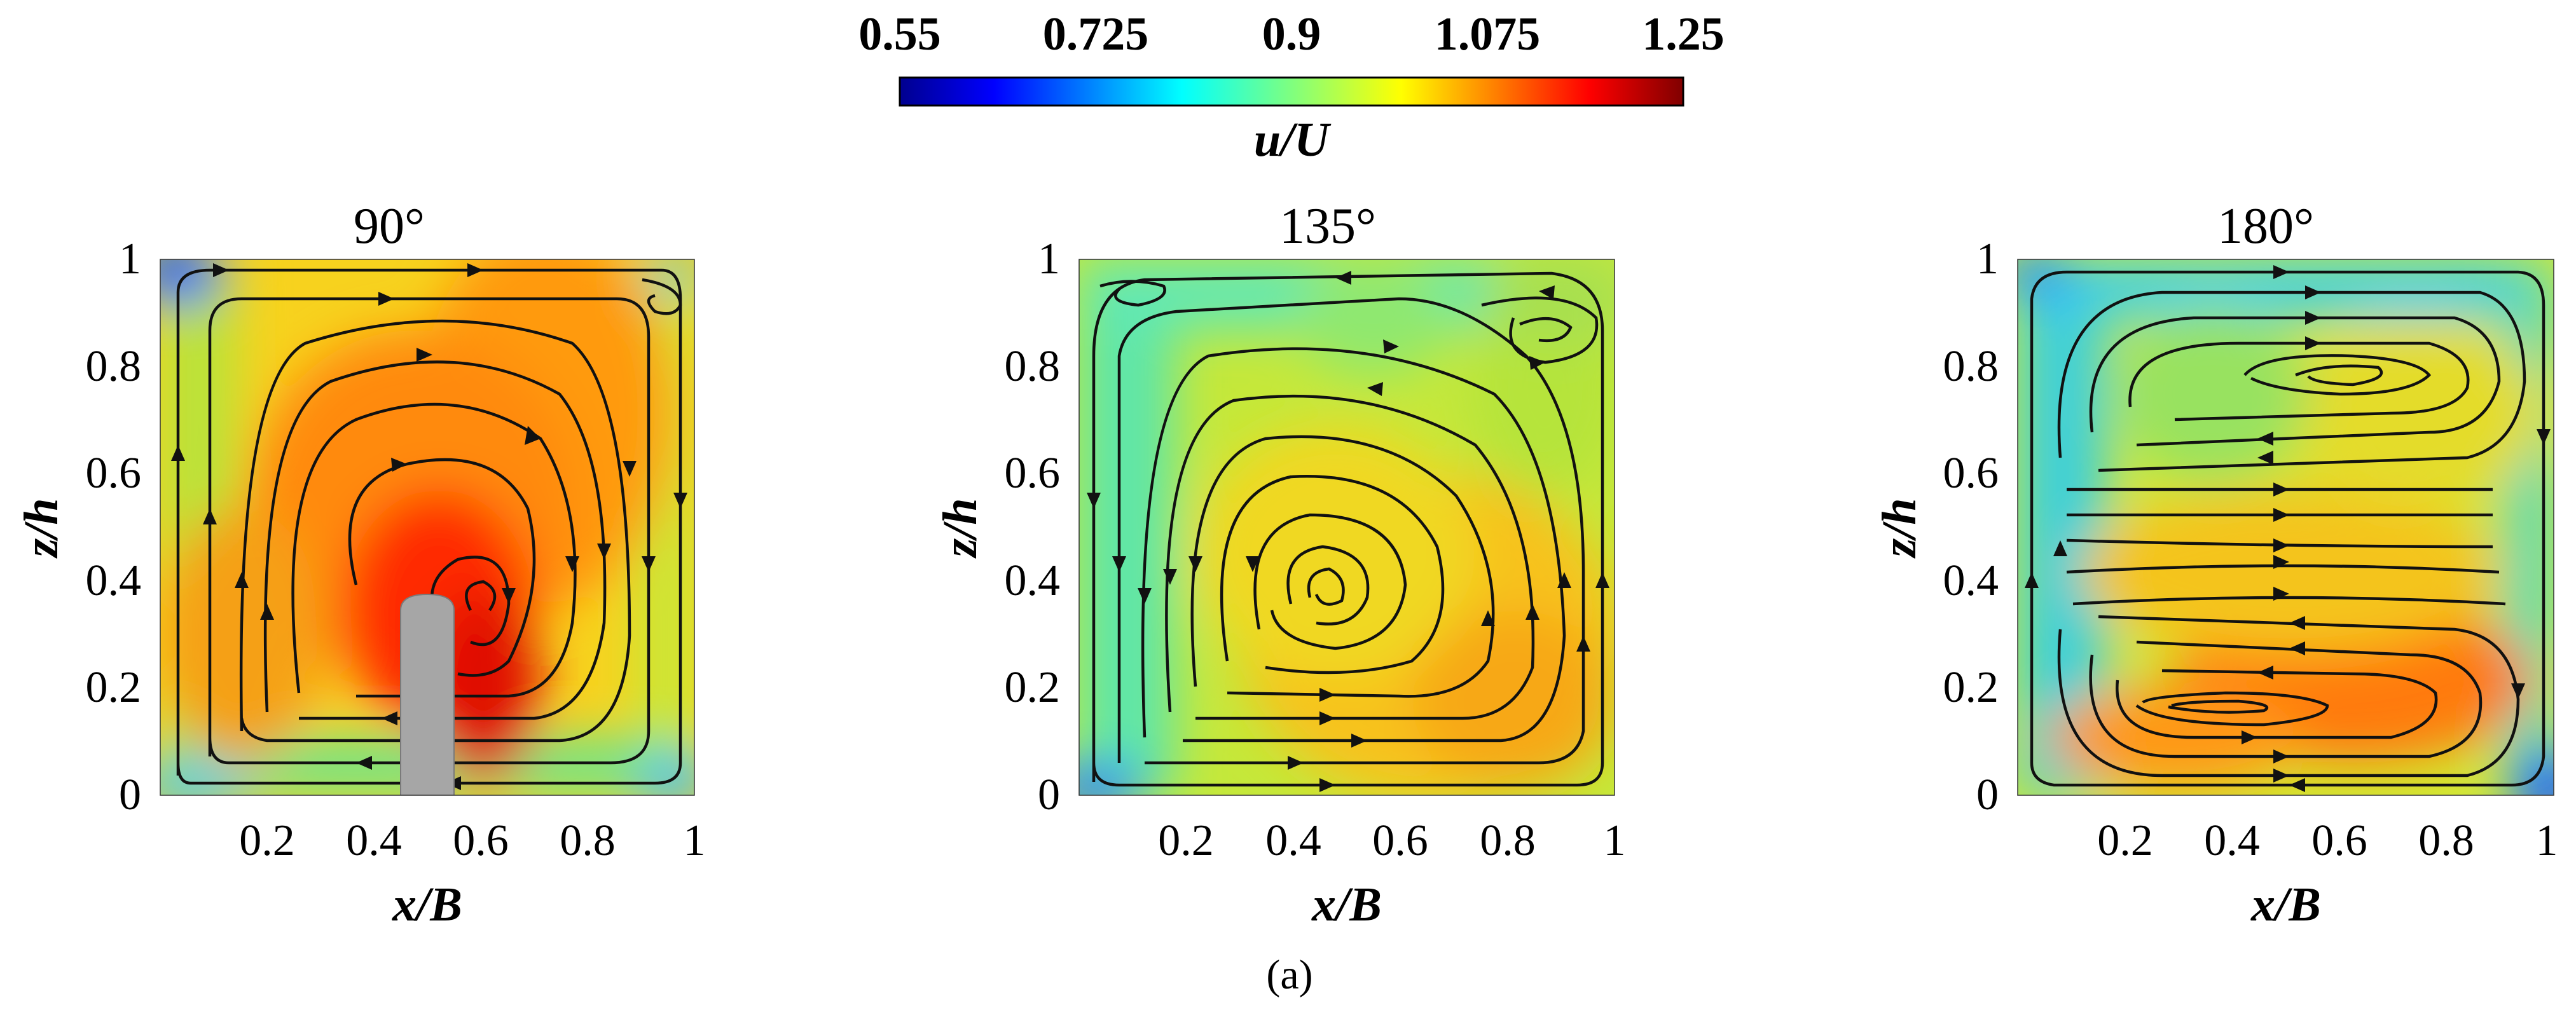 The height and width of the screenshot is (1026, 2576). Describe the element at coordinates (1291, 34) in the screenshot. I see `colorbar-tick: 0.9` at that location.